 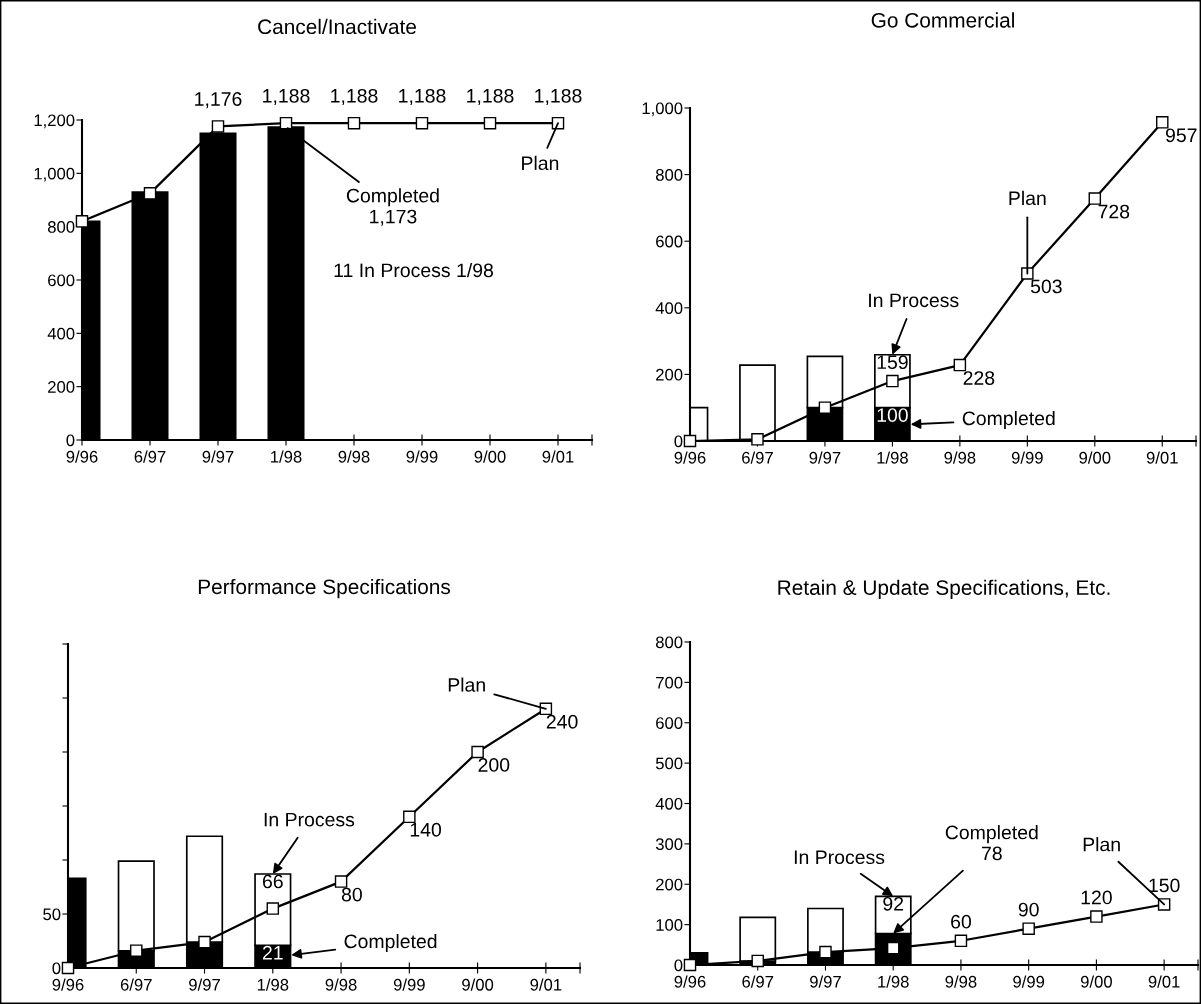 What do you see at coordinates (669, 308) in the screenshot?
I see `y-tick-label: 400` at bounding box center [669, 308].